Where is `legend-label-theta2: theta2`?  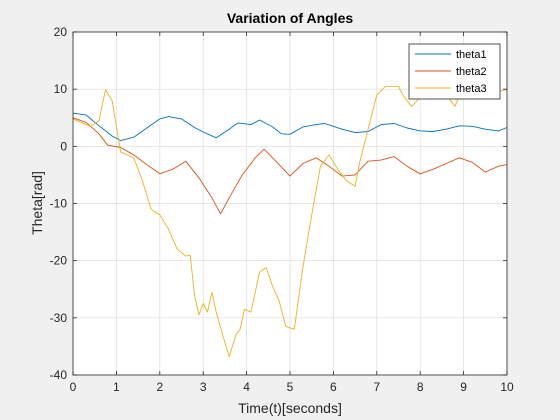
legend-label-theta2: theta2 is located at coordinates (471, 72).